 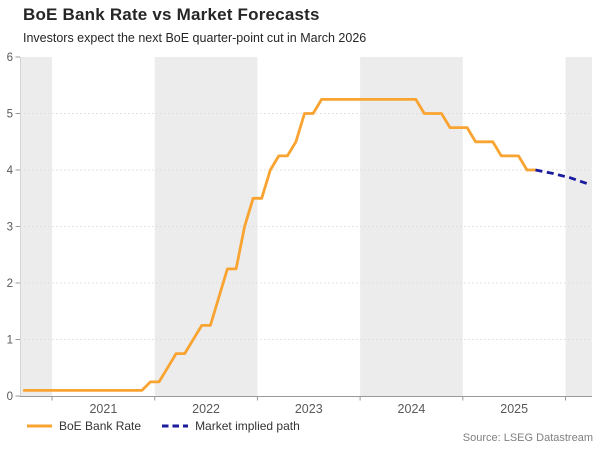 I want to click on chart-legend: BoE Bank Rate Market implied path, so click(x=163, y=426).